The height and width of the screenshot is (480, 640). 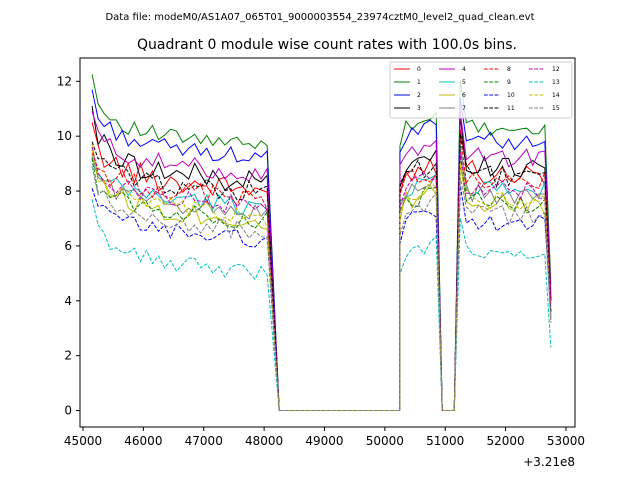 I want to click on legend-label-14: 14, so click(x=556, y=95).